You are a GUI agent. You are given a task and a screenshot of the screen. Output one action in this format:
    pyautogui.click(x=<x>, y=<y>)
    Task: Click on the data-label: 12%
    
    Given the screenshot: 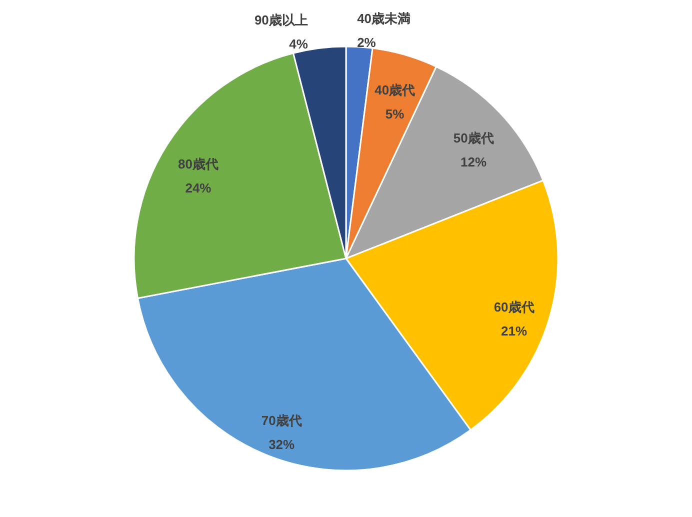 What is the action you would take?
    pyautogui.click(x=474, y=162)
    